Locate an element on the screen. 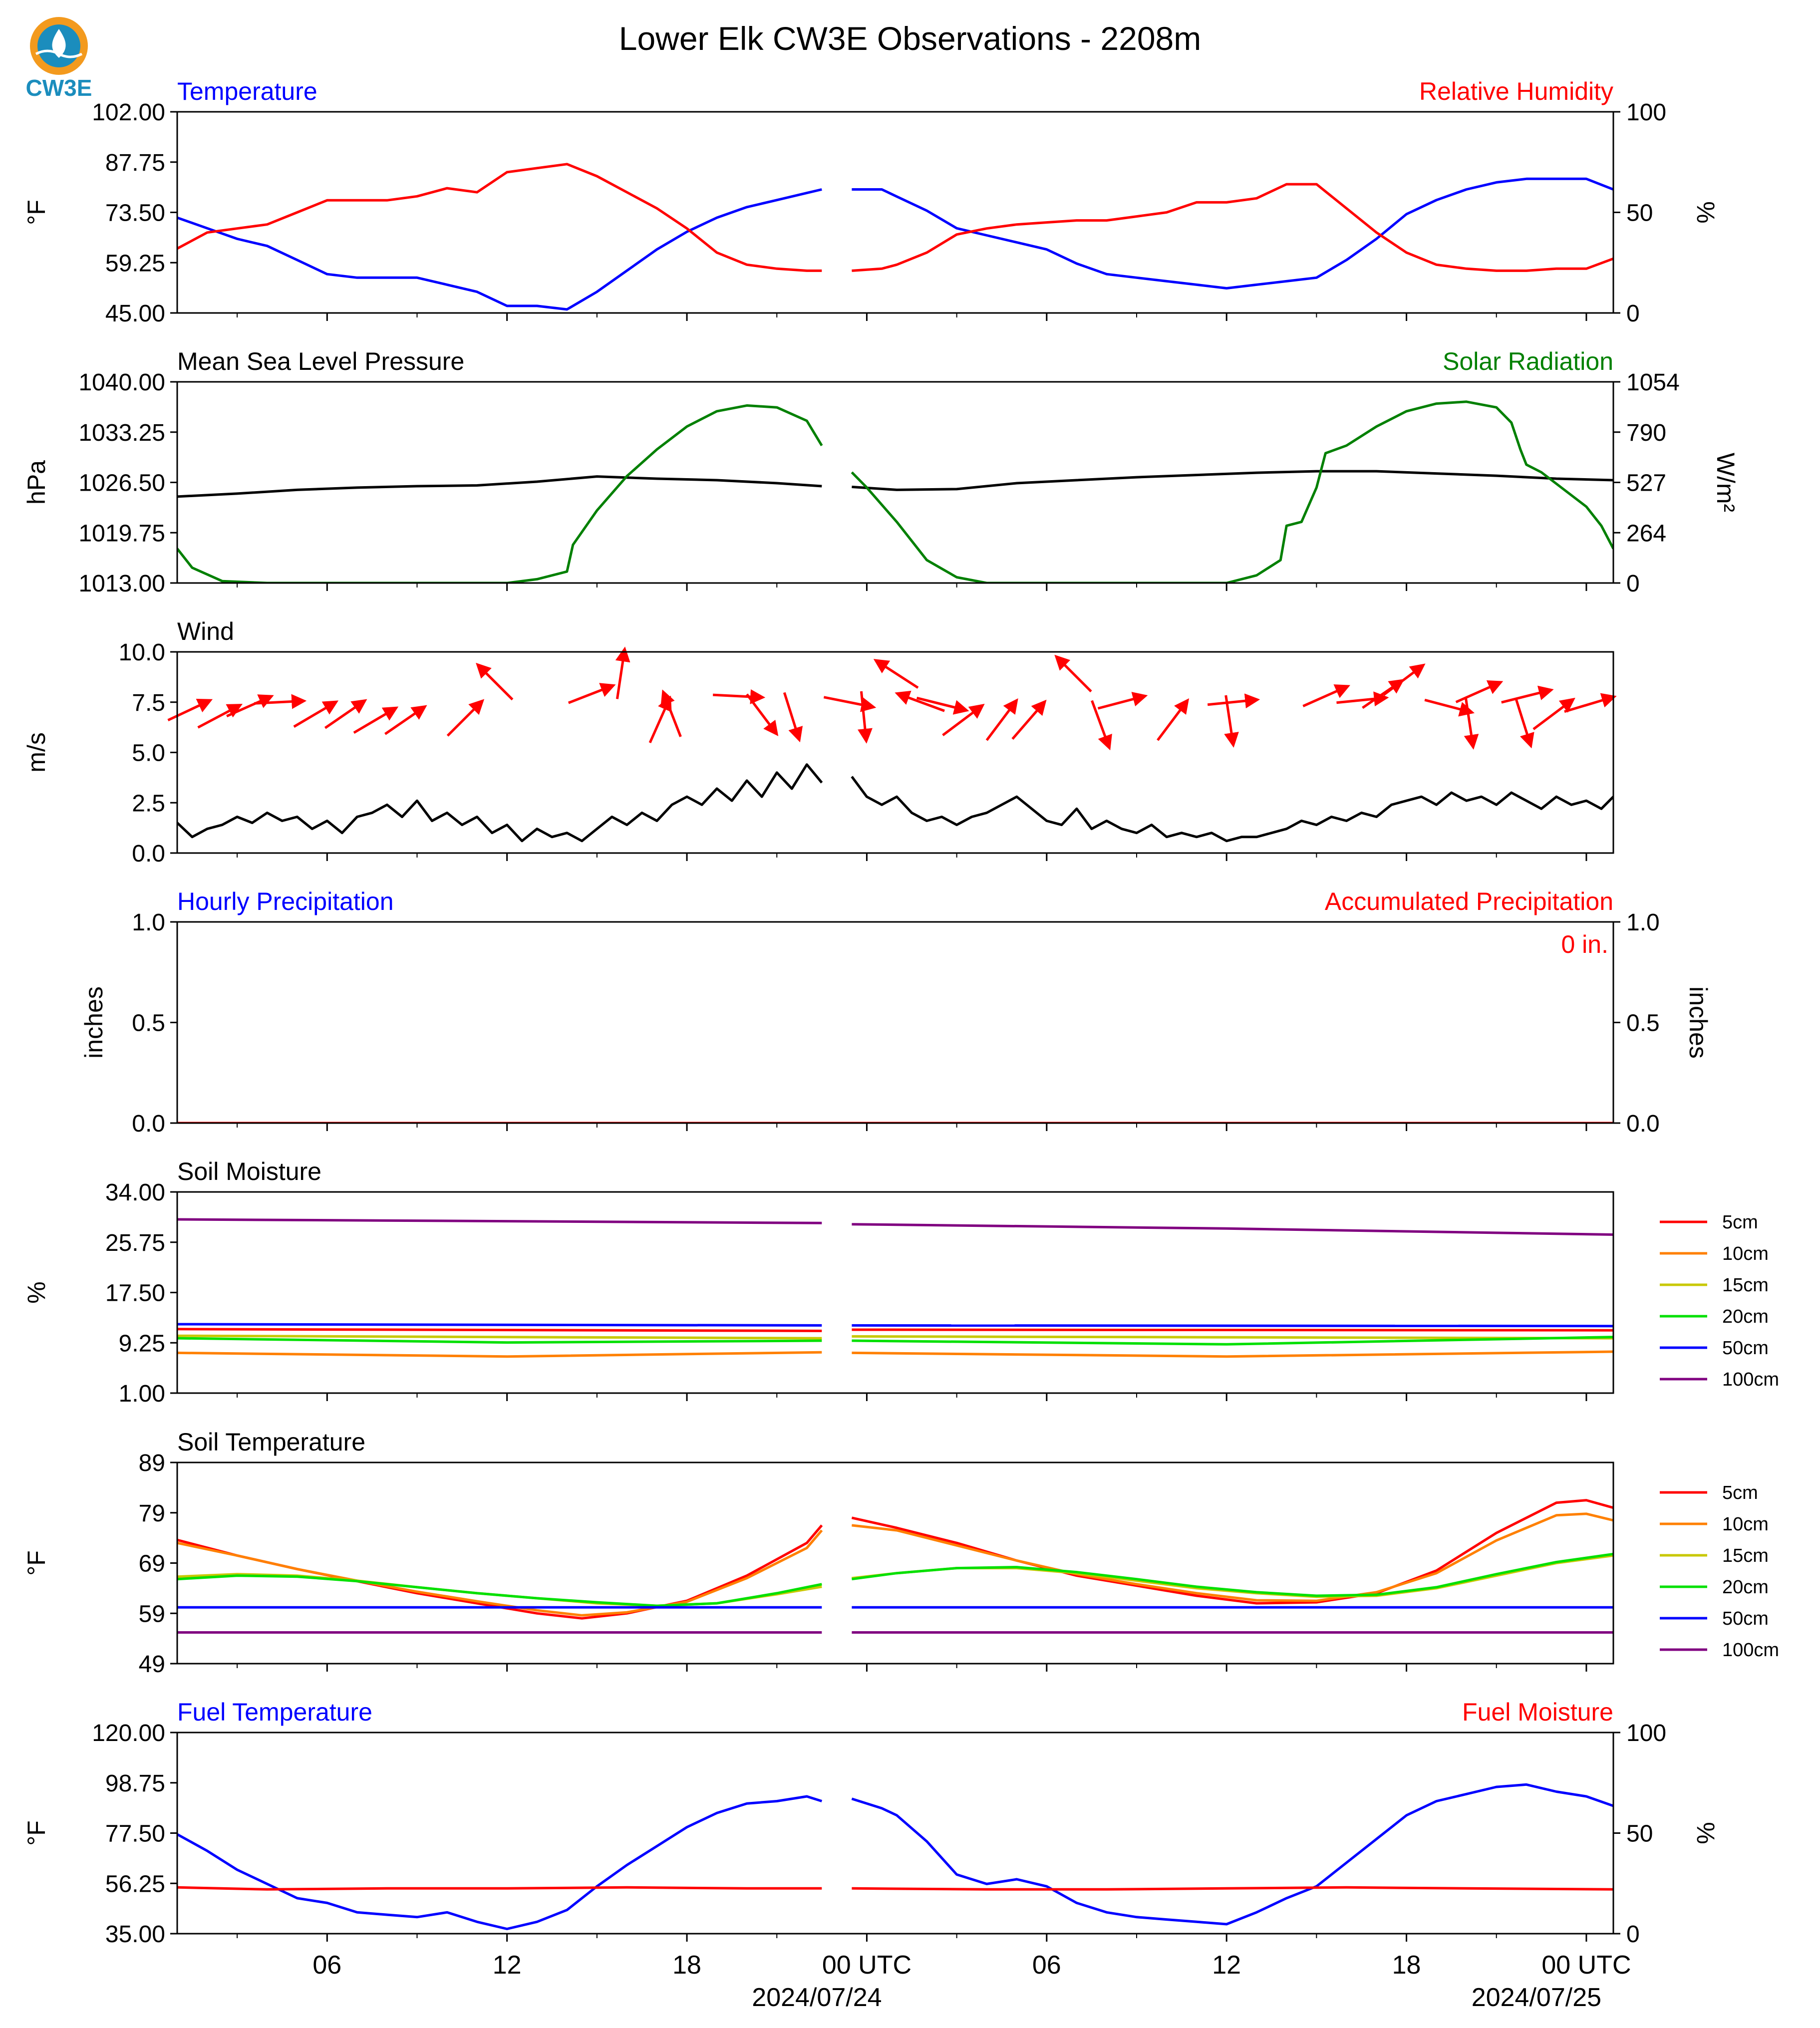 Image resolution: width=1820 pixels, height=2028 pixels. series-line-fuel-moisture-seg1 is located at coordinates (1232, 1888).